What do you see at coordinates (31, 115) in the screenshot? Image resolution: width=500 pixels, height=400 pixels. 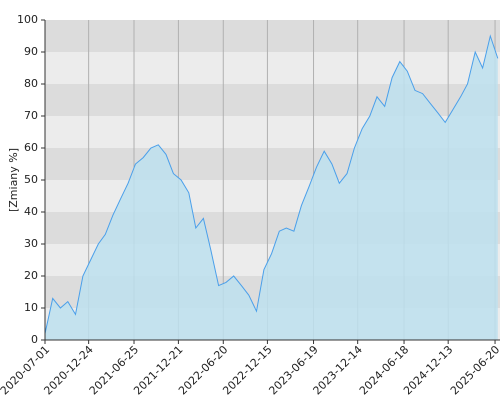 I see `y-tick-label: 70` at bounding box center [31, 115].